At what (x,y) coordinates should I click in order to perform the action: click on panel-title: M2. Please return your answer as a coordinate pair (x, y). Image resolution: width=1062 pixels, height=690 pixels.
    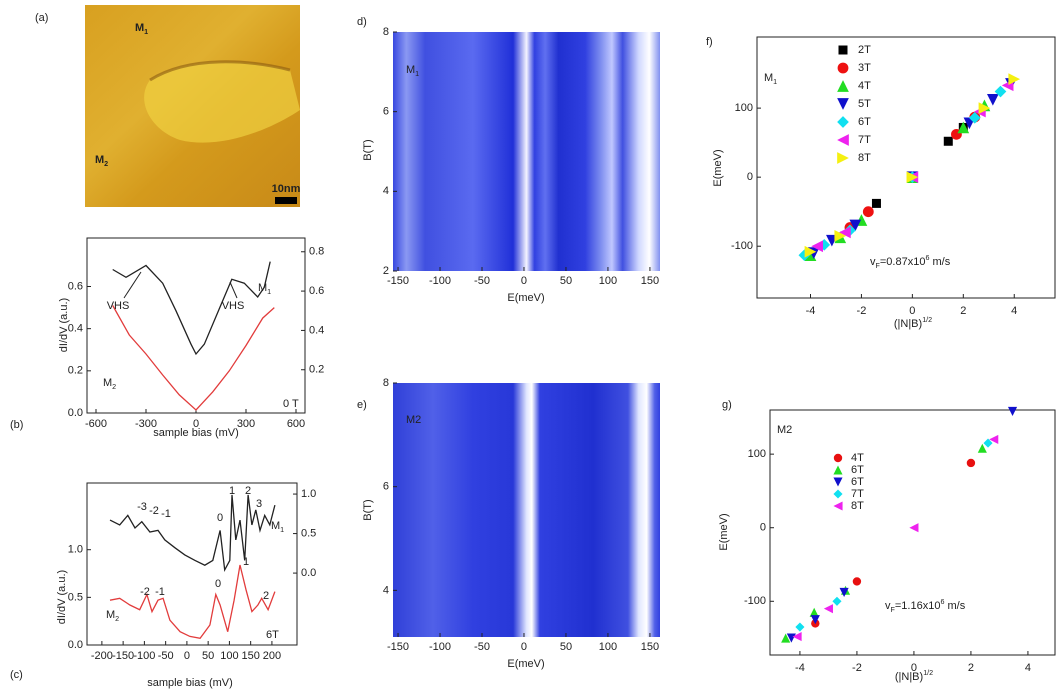
    Looking at the image, I should click on (413, 420).